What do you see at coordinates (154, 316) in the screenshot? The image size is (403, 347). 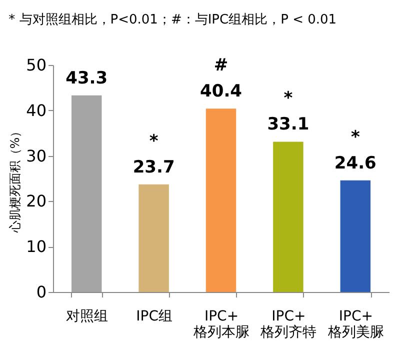 I see `x-tick-label: IPC组` at bounding box center [154, 316].